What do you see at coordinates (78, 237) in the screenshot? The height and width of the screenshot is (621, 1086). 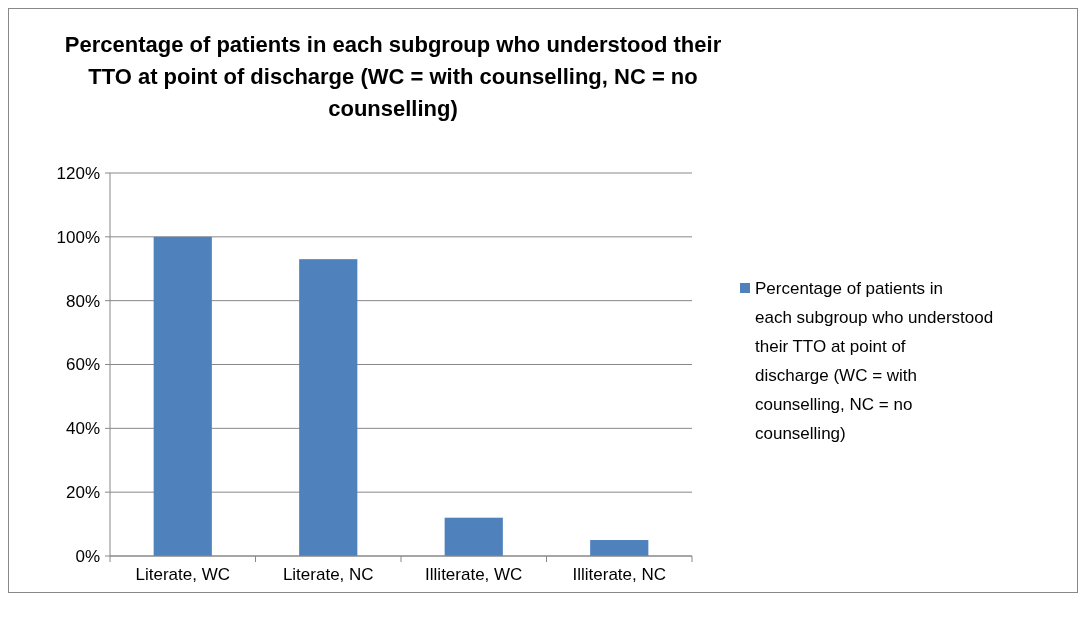 I see `y-tick-label: 100%` at bounding box center [78, 237].